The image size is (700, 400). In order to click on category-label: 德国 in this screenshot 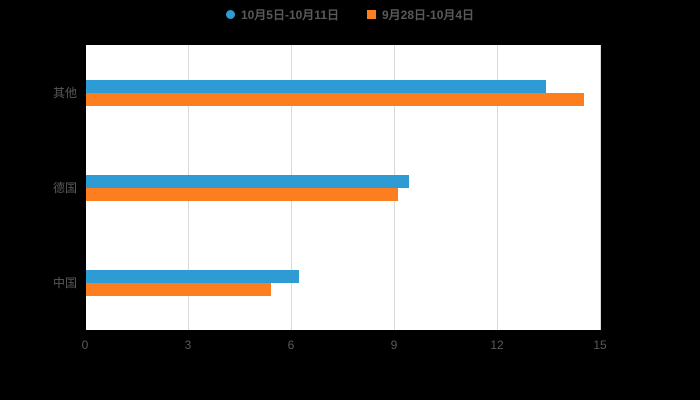, I will do `click(64, 187)`.